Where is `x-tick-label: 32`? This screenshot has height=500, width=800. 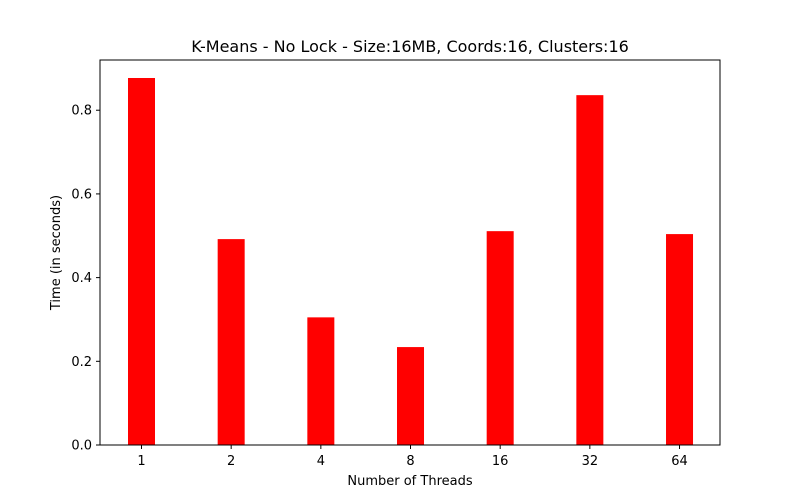
x-tick-label: 32 is located at coordinates (590, 461).